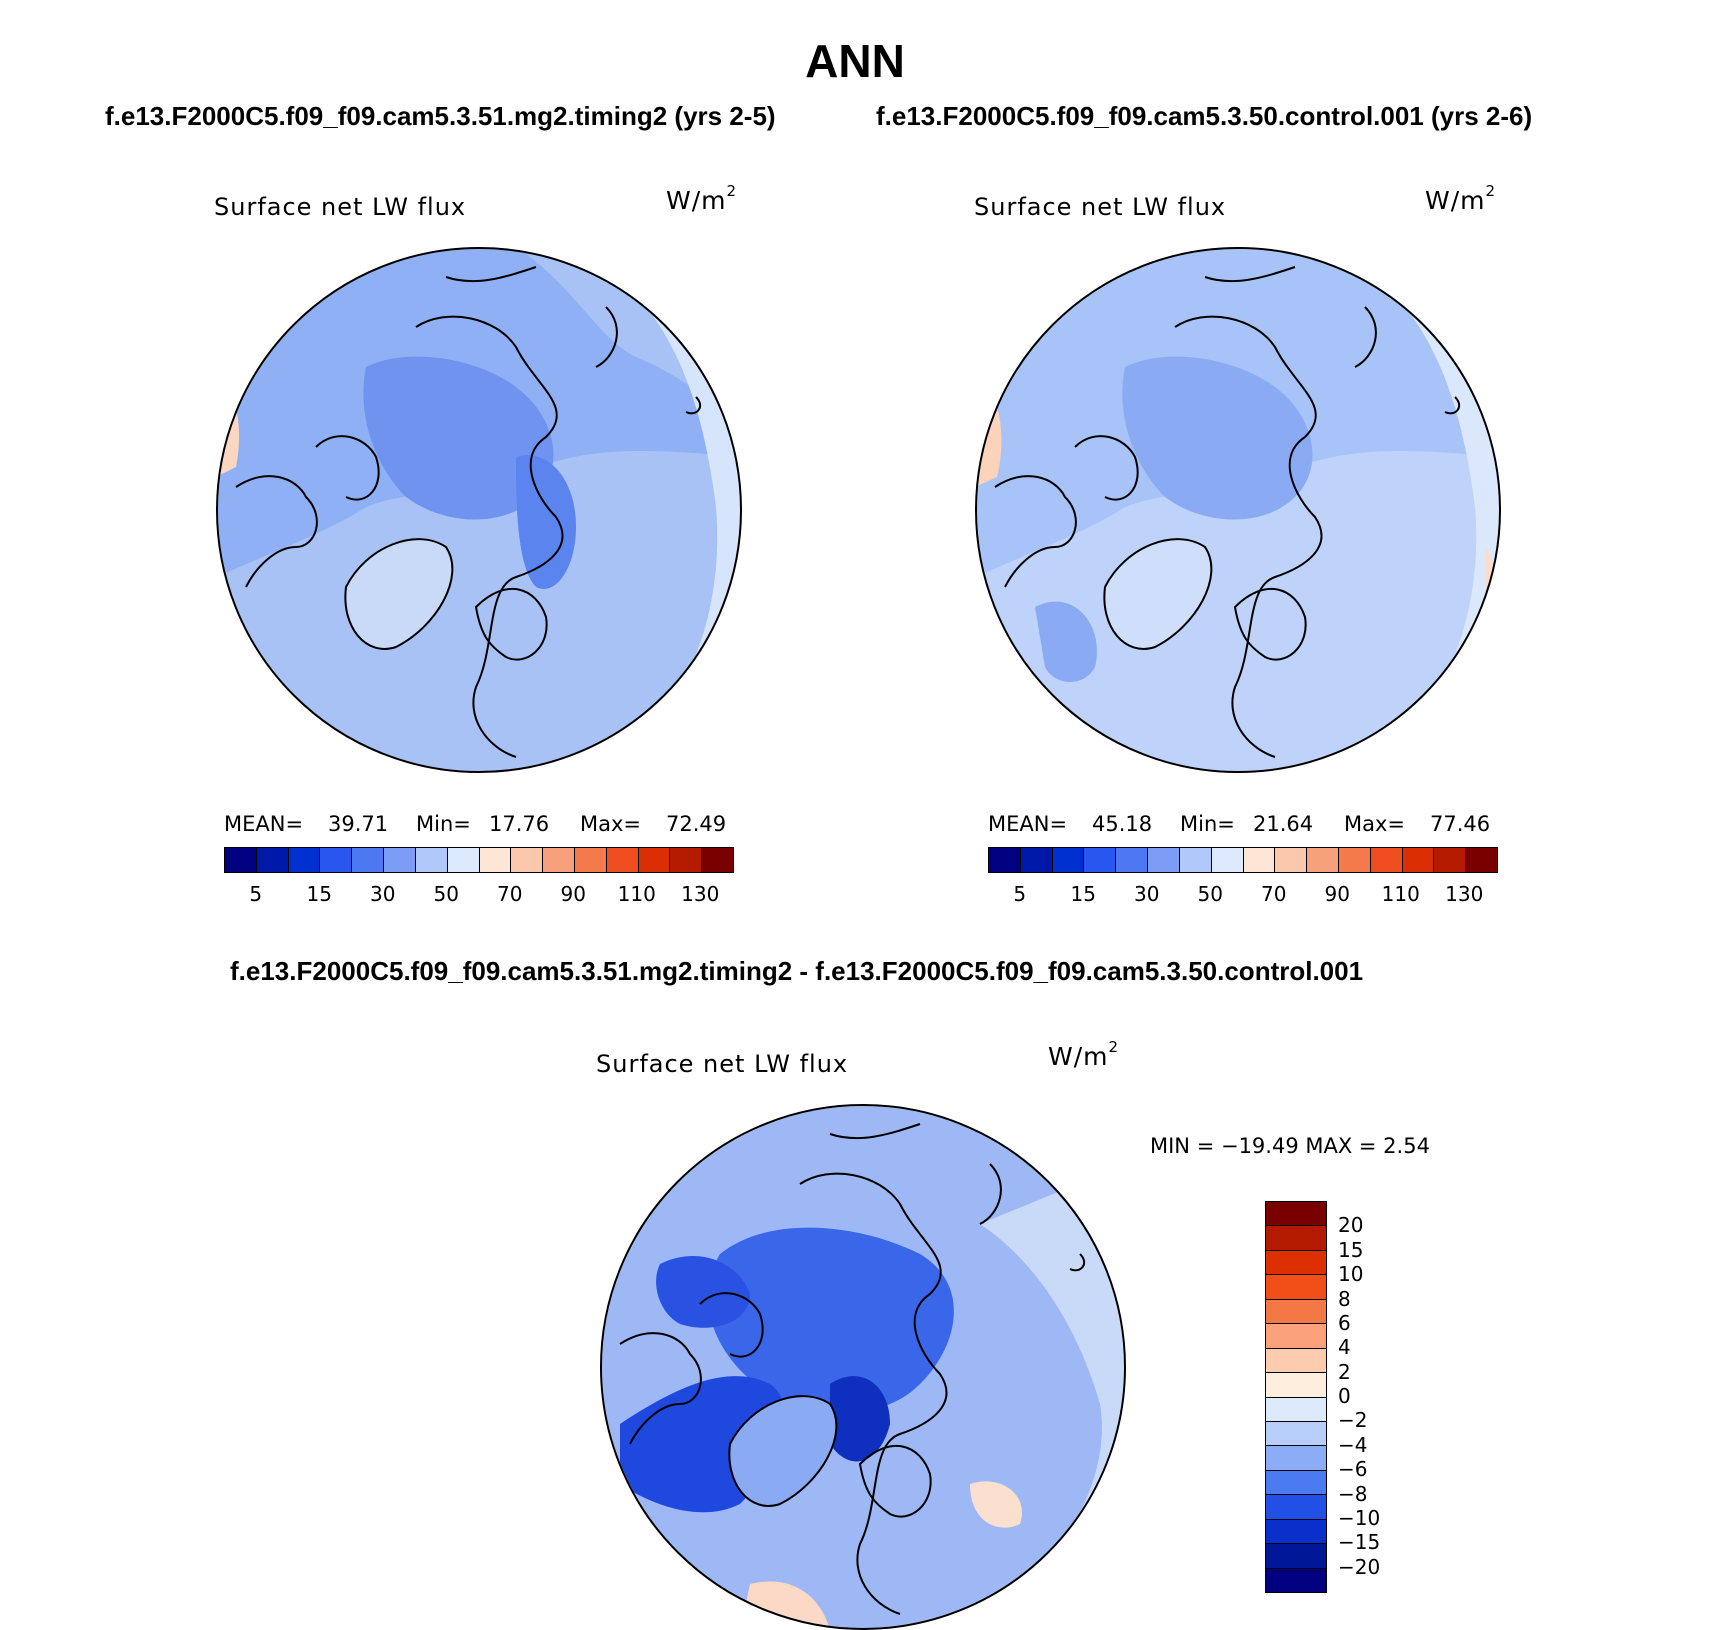 This screenshot has width=1710, height=1630. I want to click on panel3-field-barents-dark, so click(860, 1419).